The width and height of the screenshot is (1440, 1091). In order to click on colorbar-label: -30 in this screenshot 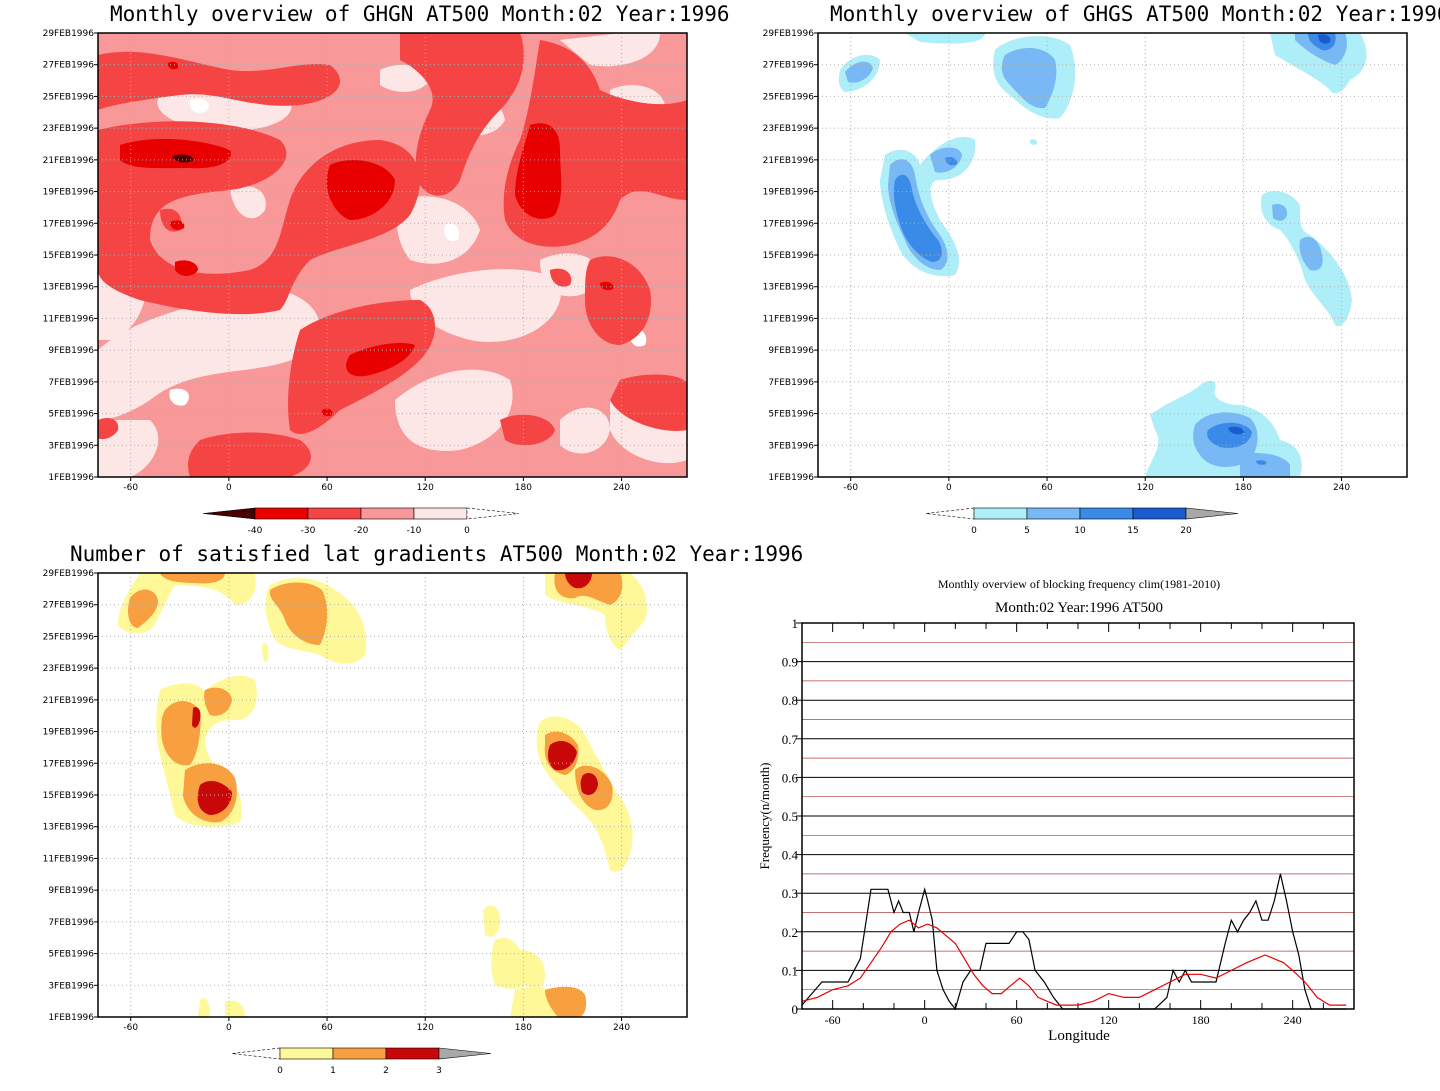, I will do `click(308, 531)`.